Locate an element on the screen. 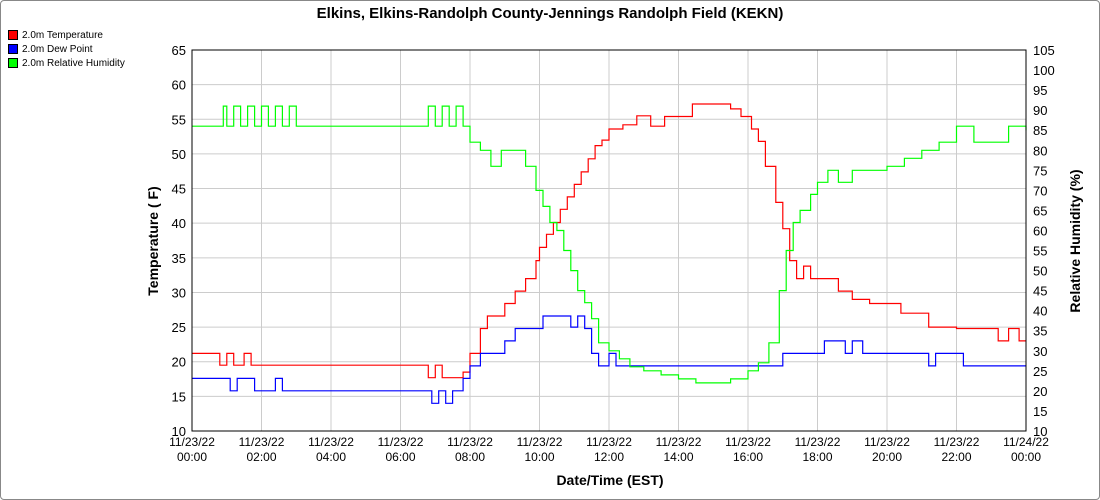  y-left-tick-label: 20 is located at coordinates (179, 362).